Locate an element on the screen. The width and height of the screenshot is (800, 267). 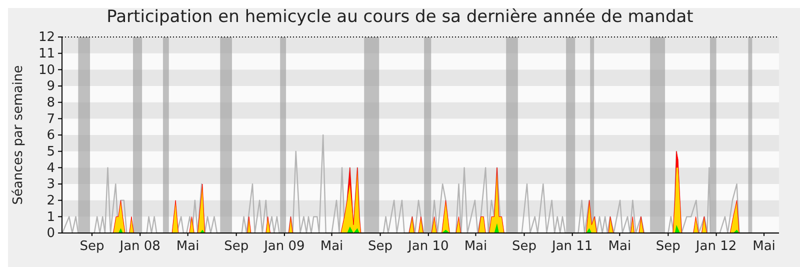
y-tick-label: 8 is located at coordinates (50, 102).